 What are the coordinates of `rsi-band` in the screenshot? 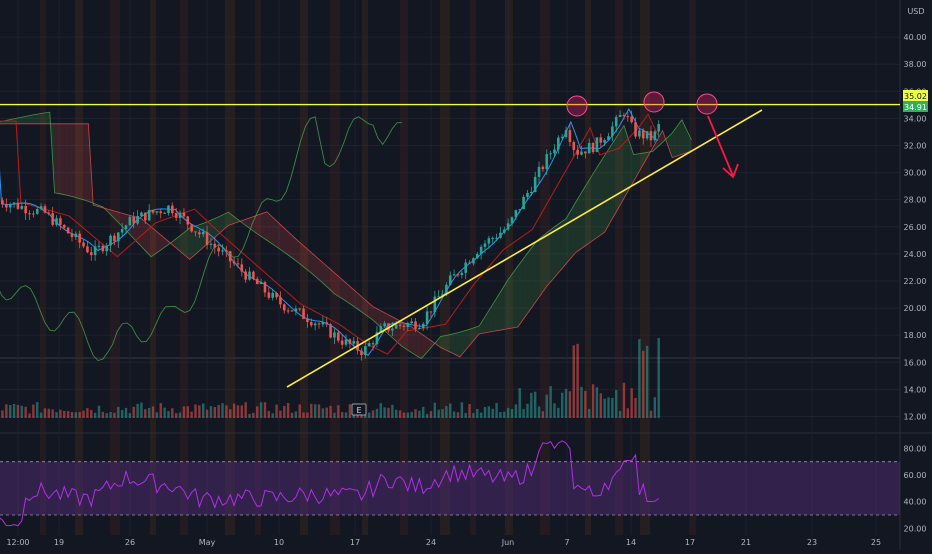 It's located at (450, 488).